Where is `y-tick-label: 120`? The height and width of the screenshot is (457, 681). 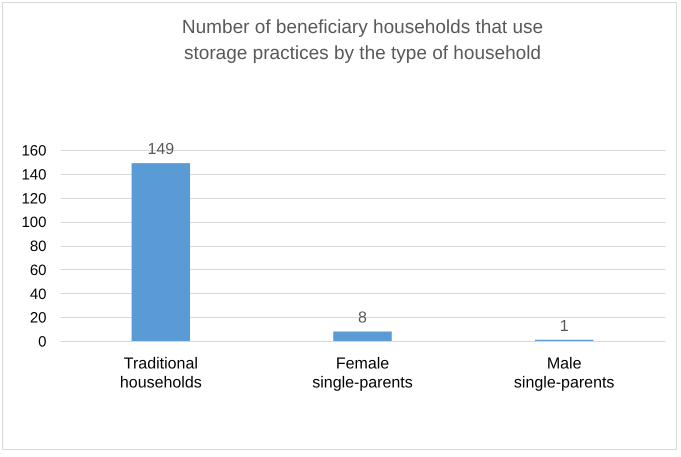 y-tick-label: 120 is located at coordinates (33, 199).